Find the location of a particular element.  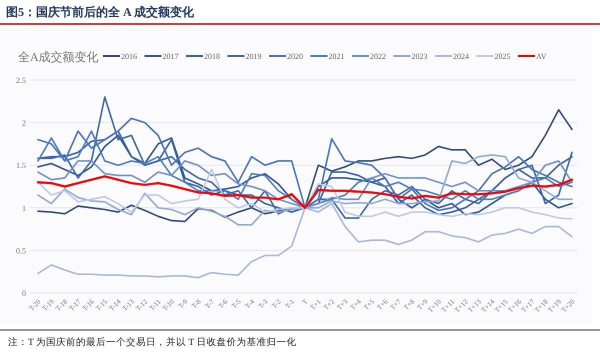

legend-label: 2022 is located at coordinates (378, 56).